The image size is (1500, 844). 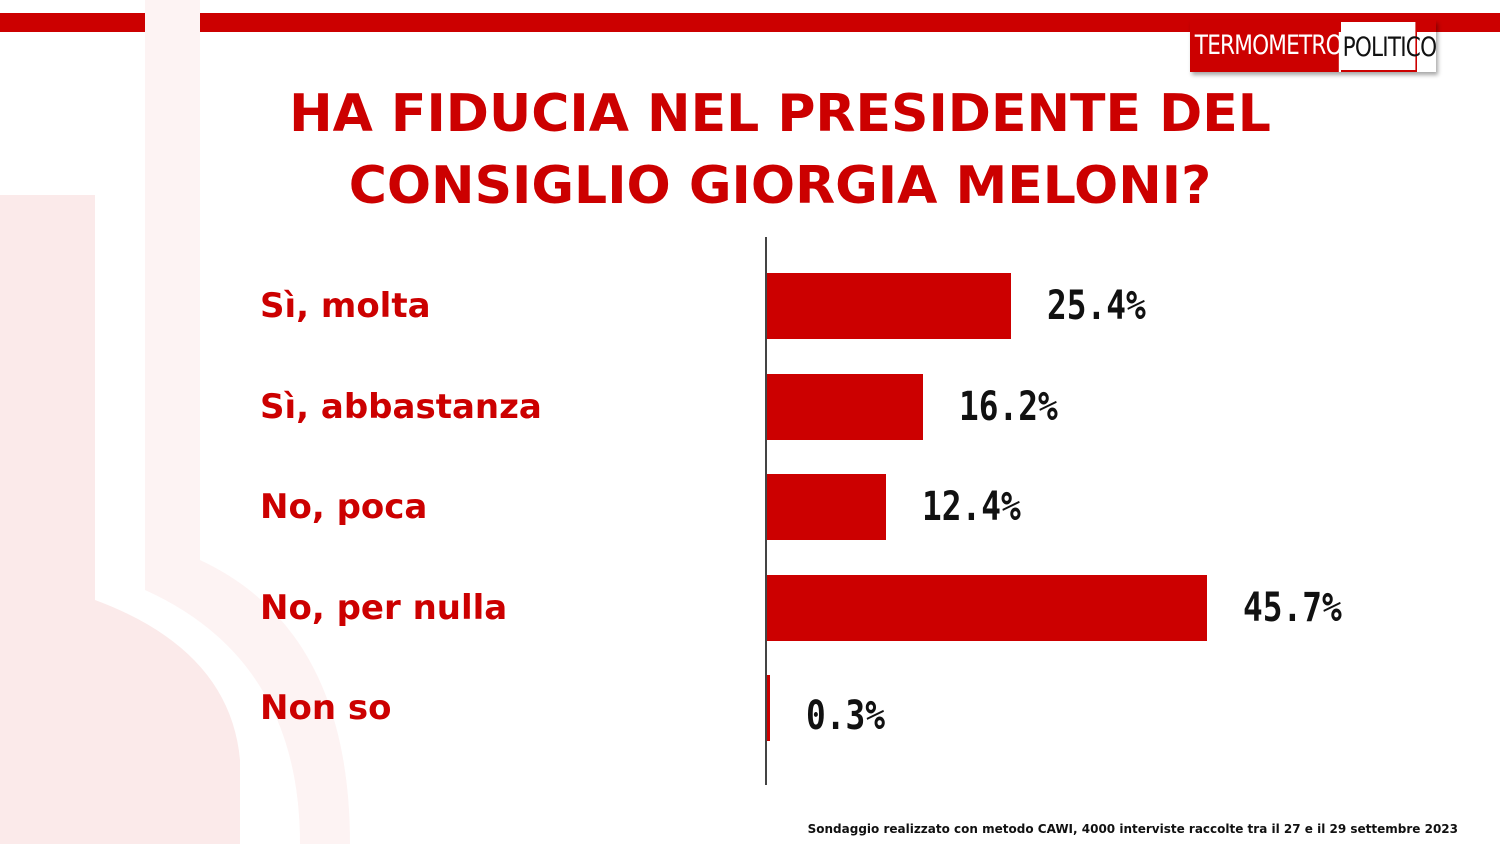 I want to click on value-label-no-per-nulla: 45.7%, so click(x=1292, y=607).